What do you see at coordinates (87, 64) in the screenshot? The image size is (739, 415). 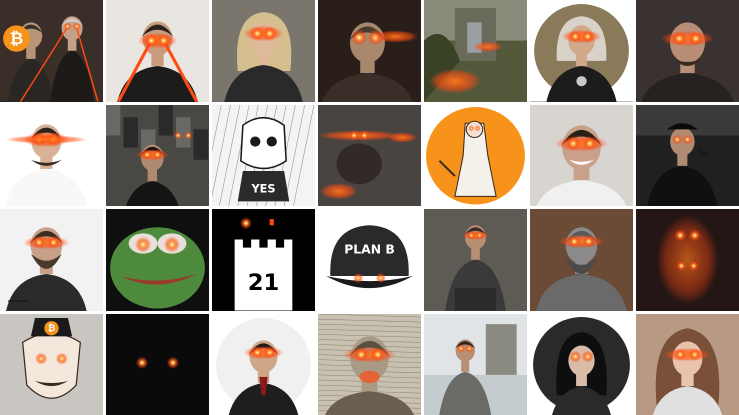 I see `laser-beam` at bounding box center [87, 64].